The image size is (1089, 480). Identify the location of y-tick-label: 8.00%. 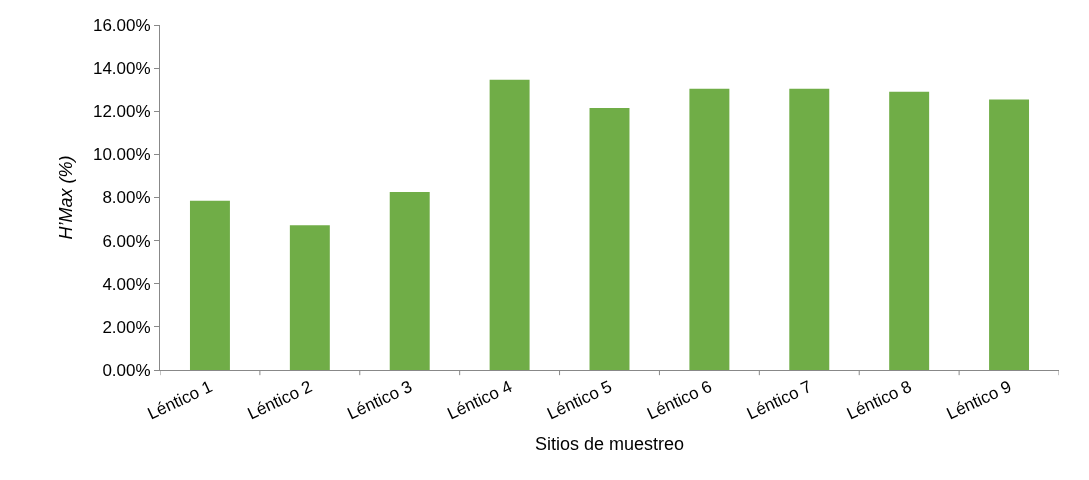
(126, 198).